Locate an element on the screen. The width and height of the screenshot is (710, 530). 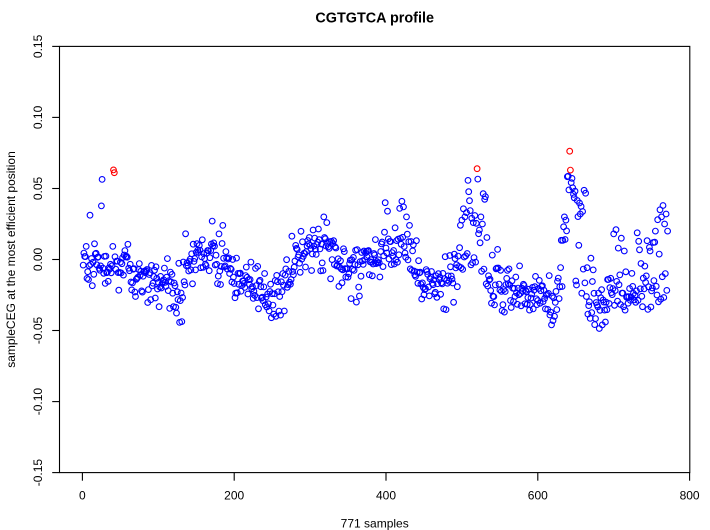
svg-text: 0.00 is located at coordinates (38, 259).